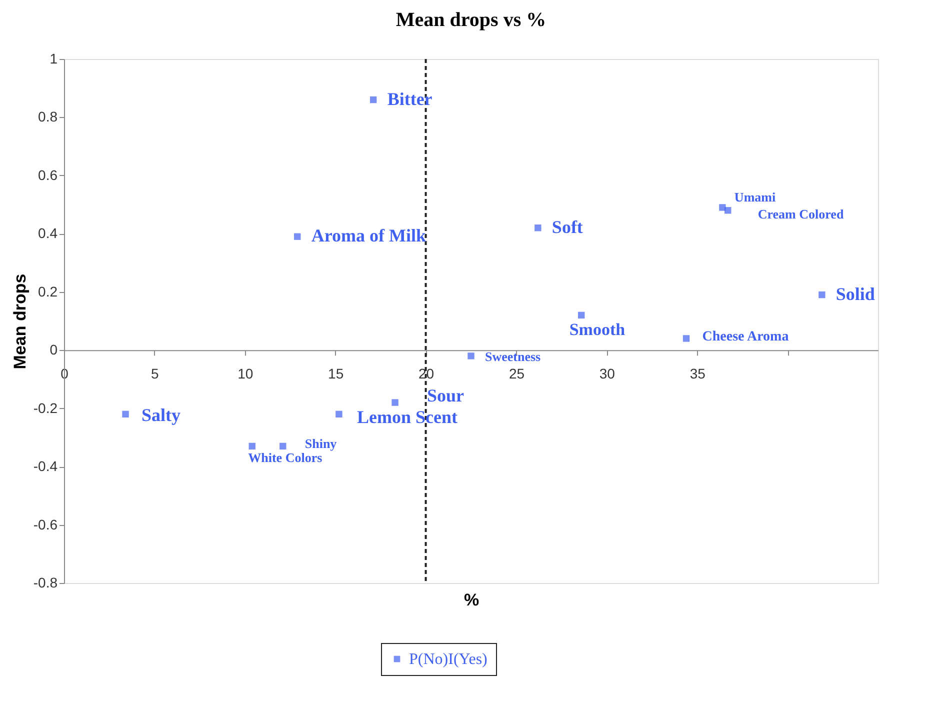 Image resolution: width=950 pixels, height=727 pixels. Describe the element at coordinates (368, 236) in the screenshot. I see `annotation: Aroma of Milk` at that location.